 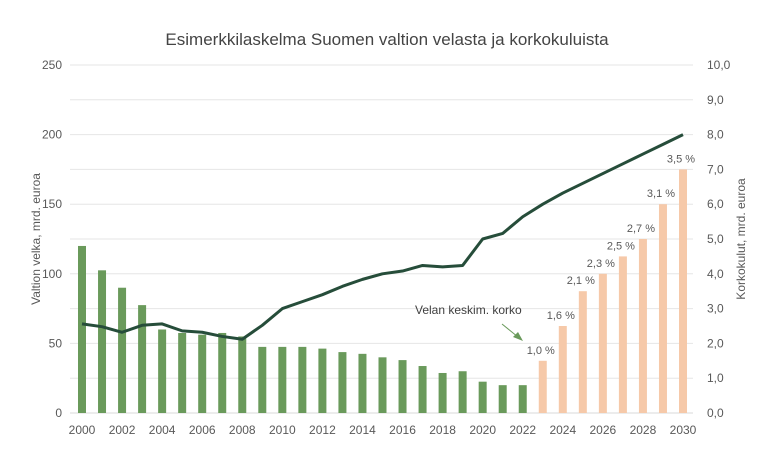 What do you see at coordinates (468, 310) in the screenshot?
I see `annotation-text: Velan keskim. korko` at bounding box center [468, 310].